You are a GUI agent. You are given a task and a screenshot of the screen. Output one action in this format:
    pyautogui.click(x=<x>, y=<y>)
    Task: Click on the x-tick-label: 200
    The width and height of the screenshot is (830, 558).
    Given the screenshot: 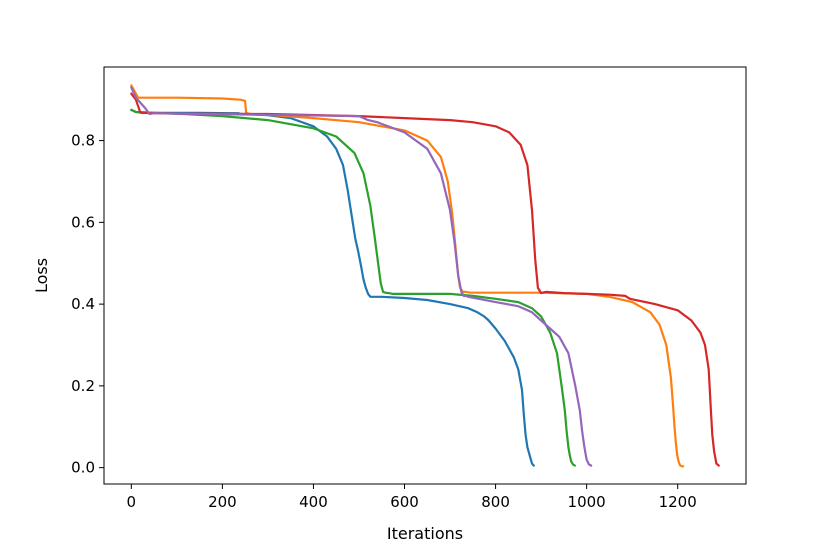 What is the action you would take?
    pyautogui.click(x=222, y=502)
    